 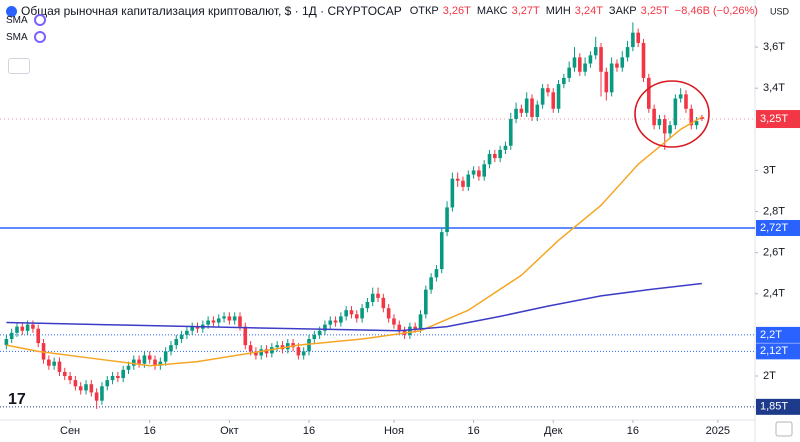 What do you see at coordinates (774, 407) in the screenshot?
I see `price-line-label: 1,85Т` at bounding box center [774, 407].